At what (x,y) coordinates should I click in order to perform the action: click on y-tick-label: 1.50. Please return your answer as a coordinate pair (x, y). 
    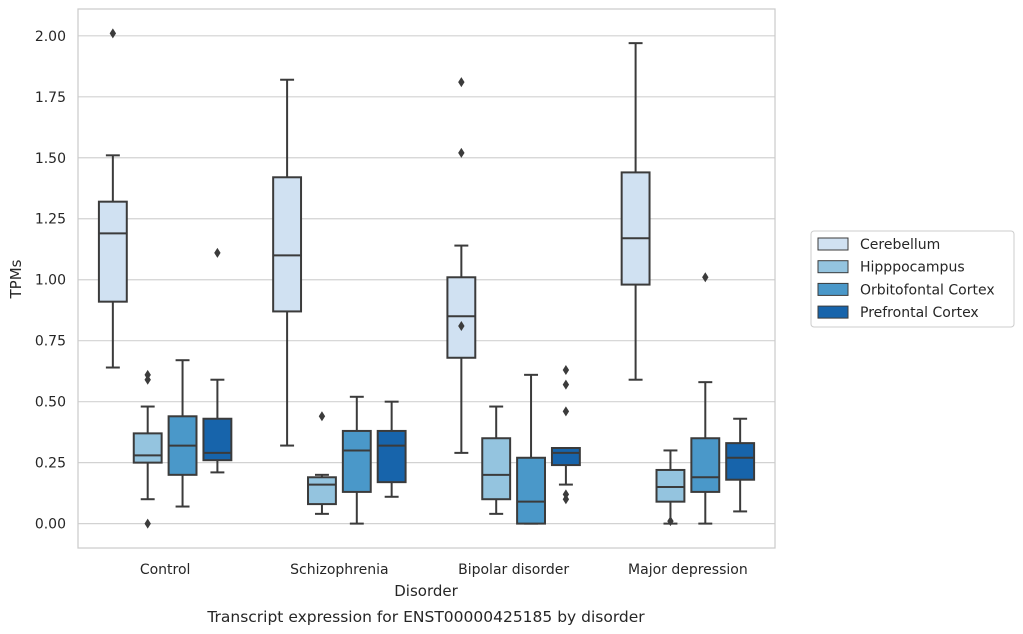
    Looking at the image, I should click on (50, 159).